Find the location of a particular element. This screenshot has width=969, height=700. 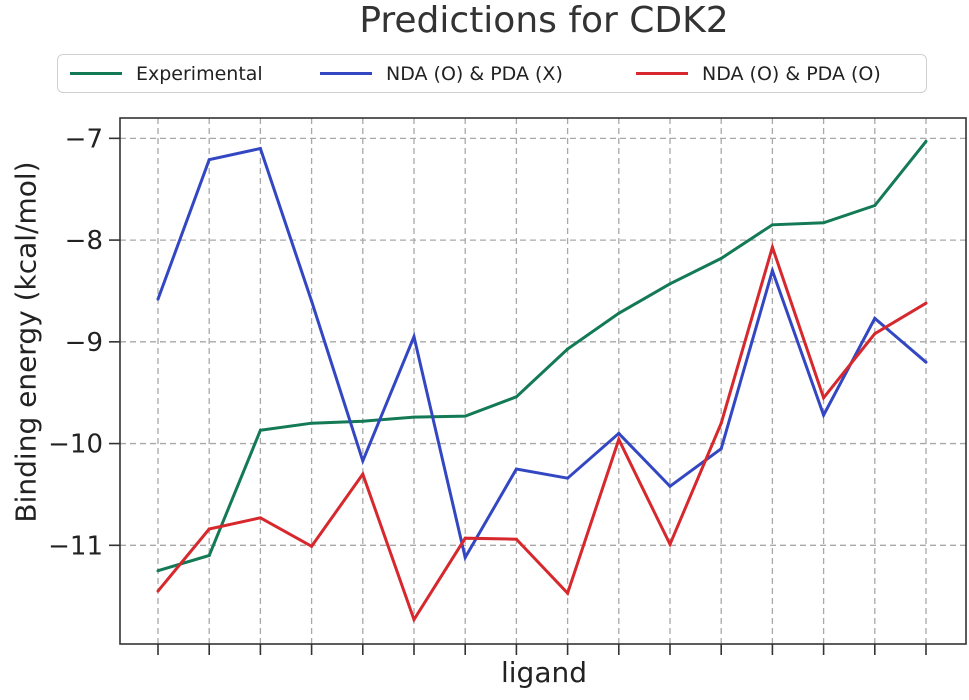

legend-label-experimental: Experimental is located at coordinates (199, 73).